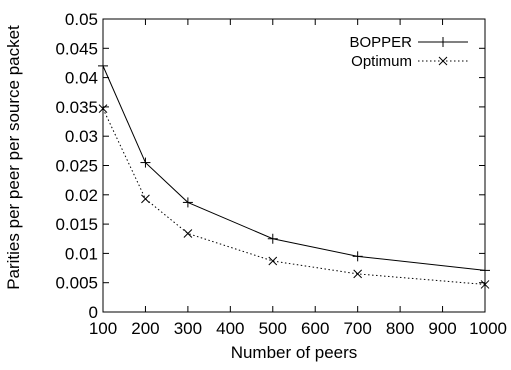  What do you see at coordinates (103, 328) in the screenshot?
I see `x-tick-label: 100` at bounding box center [103, 328].